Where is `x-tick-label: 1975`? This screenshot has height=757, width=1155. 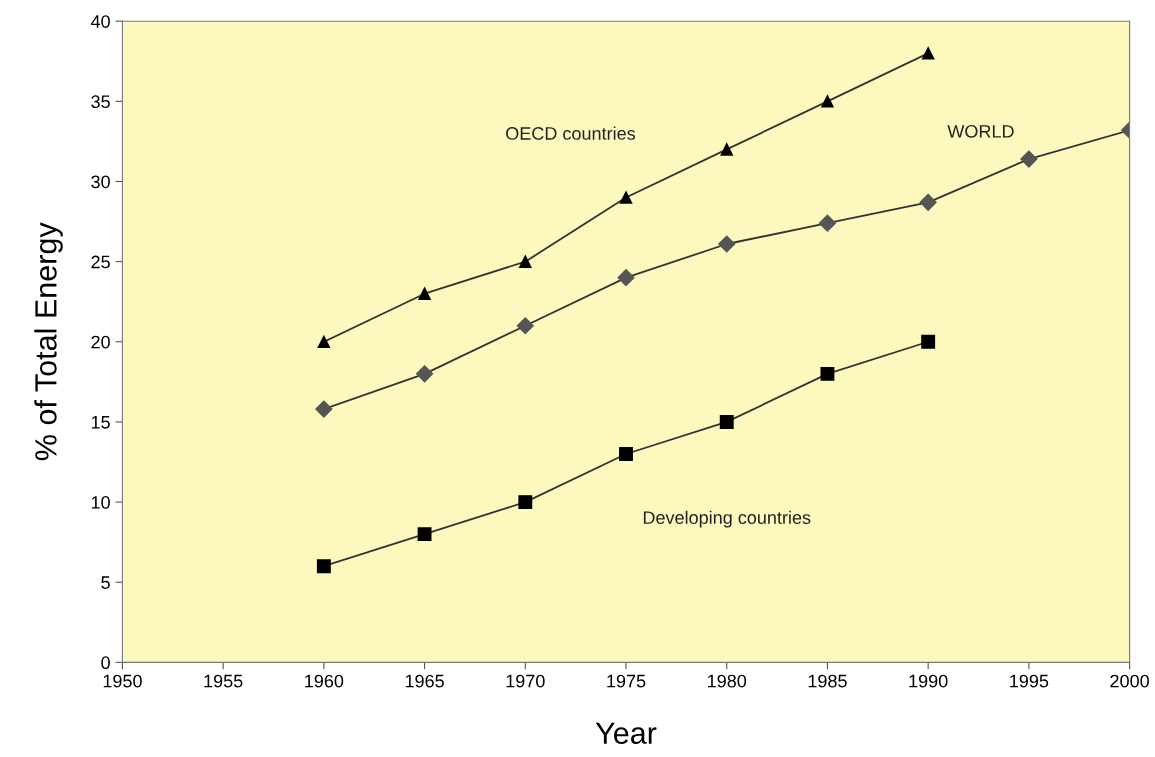
x-tick-label: 1975 is located at coordinates (626, 681).